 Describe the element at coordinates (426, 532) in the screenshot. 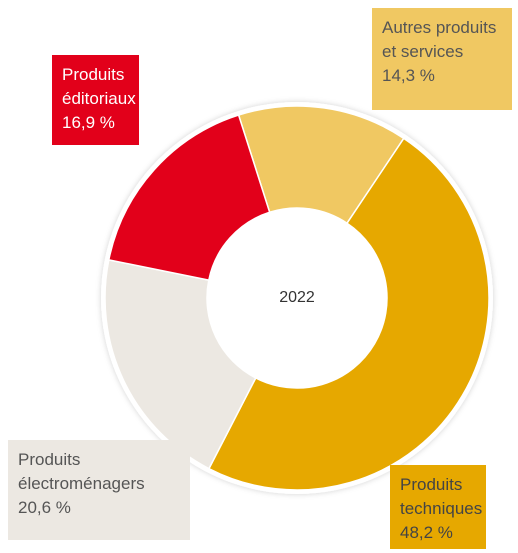

I see `value-label: 48,2 %` at that location.